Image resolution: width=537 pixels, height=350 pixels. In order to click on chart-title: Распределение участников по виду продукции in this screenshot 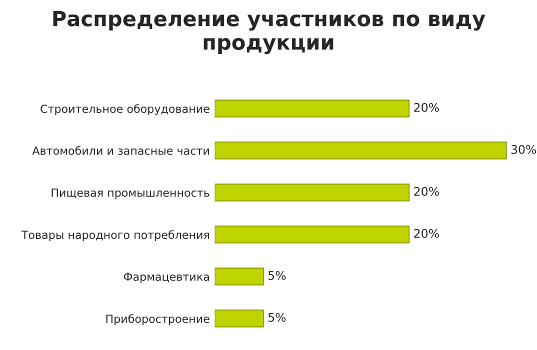, I will do `click(269, 32)`.